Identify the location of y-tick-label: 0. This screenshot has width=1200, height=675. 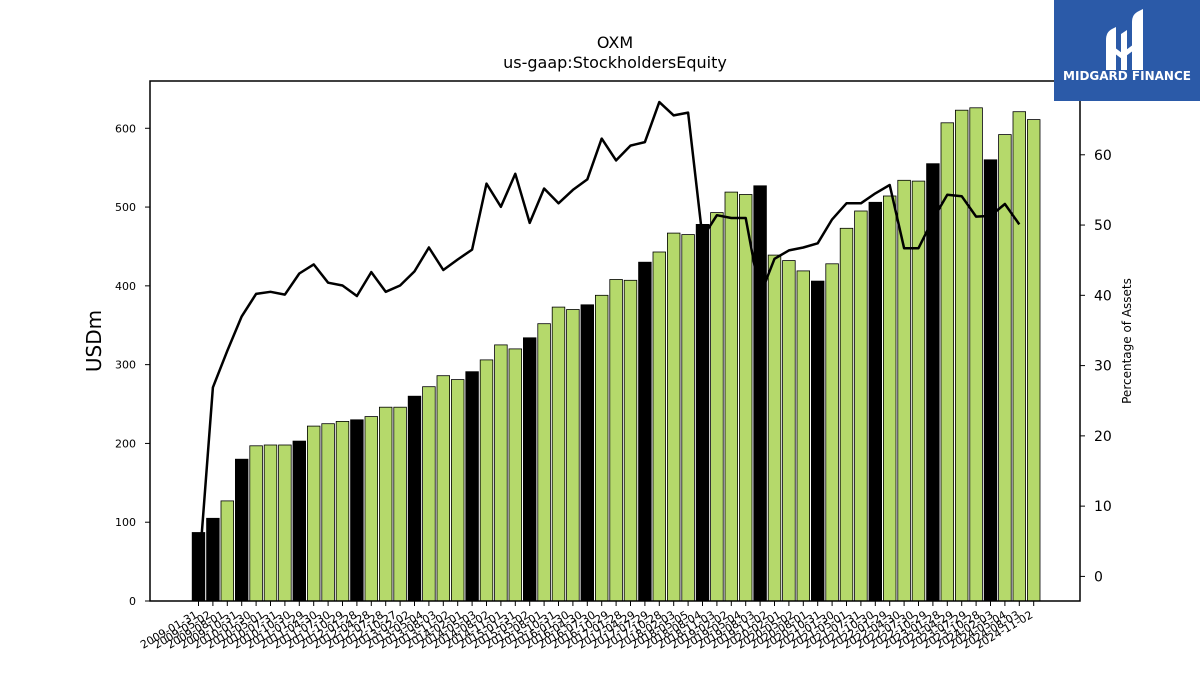
(132, 601).